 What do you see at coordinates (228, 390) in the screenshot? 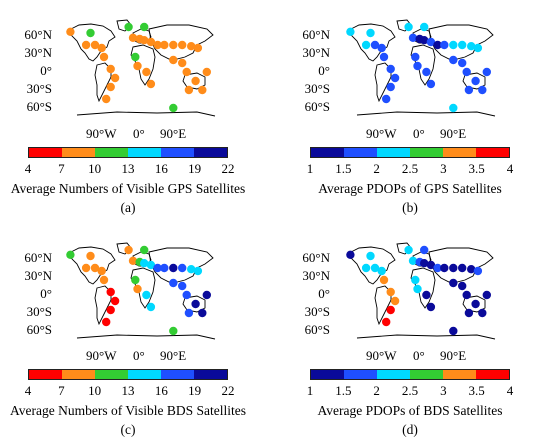
I see `colorbar-tick-label: 22` at bounding box center [228, 390].